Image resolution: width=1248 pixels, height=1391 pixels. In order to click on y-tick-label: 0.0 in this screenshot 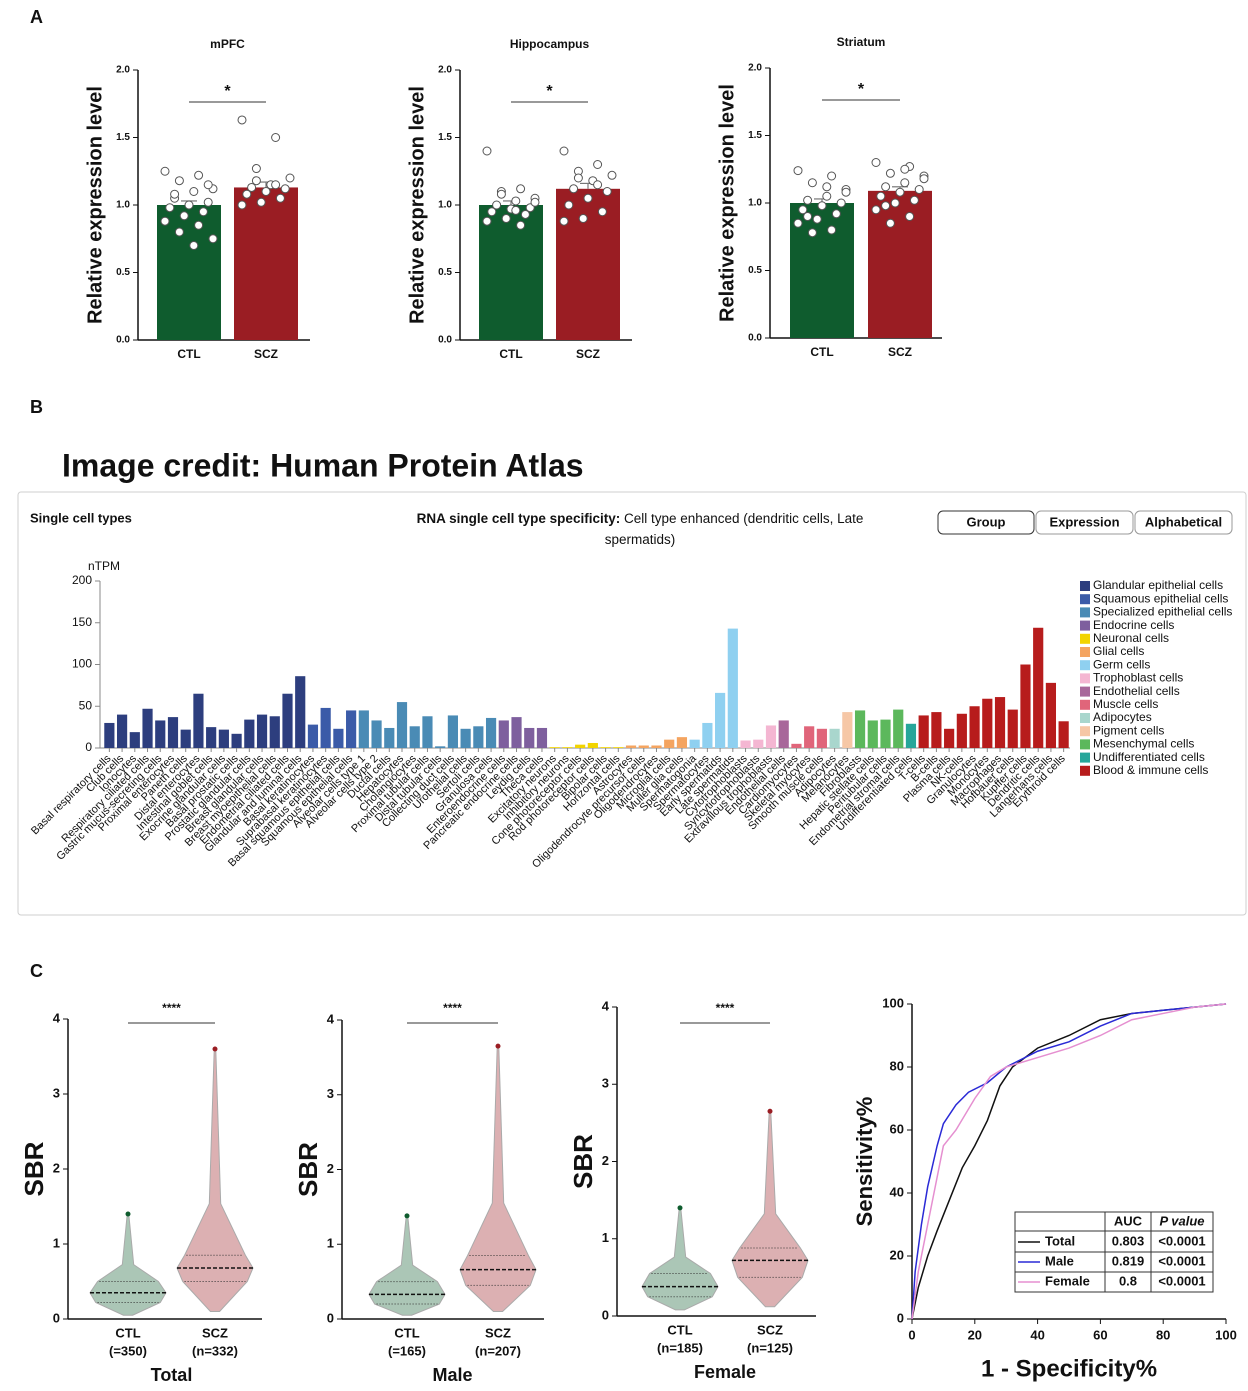, I will do `click(123, 340)`.